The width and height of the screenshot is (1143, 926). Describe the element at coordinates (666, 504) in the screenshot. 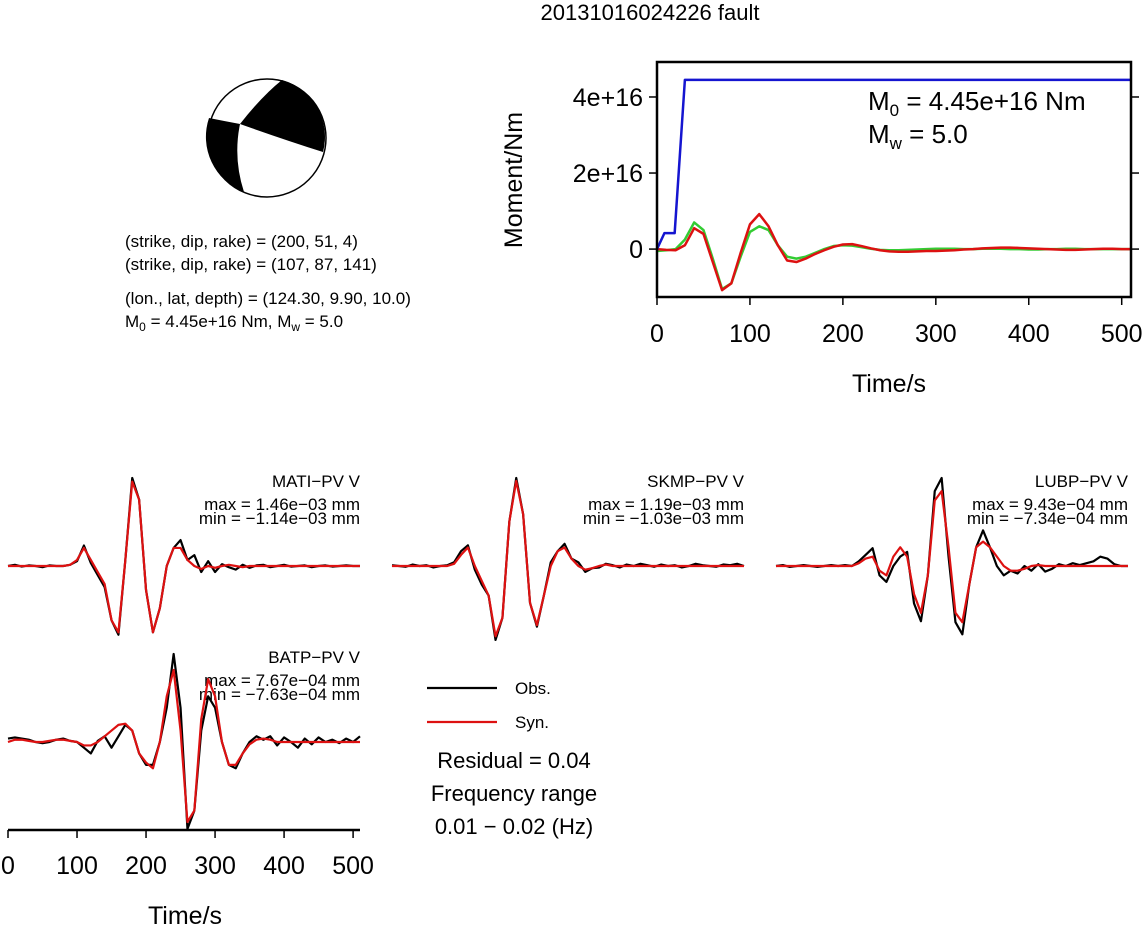

I see `max-label: max = 1.19e−03 mm` at that location.